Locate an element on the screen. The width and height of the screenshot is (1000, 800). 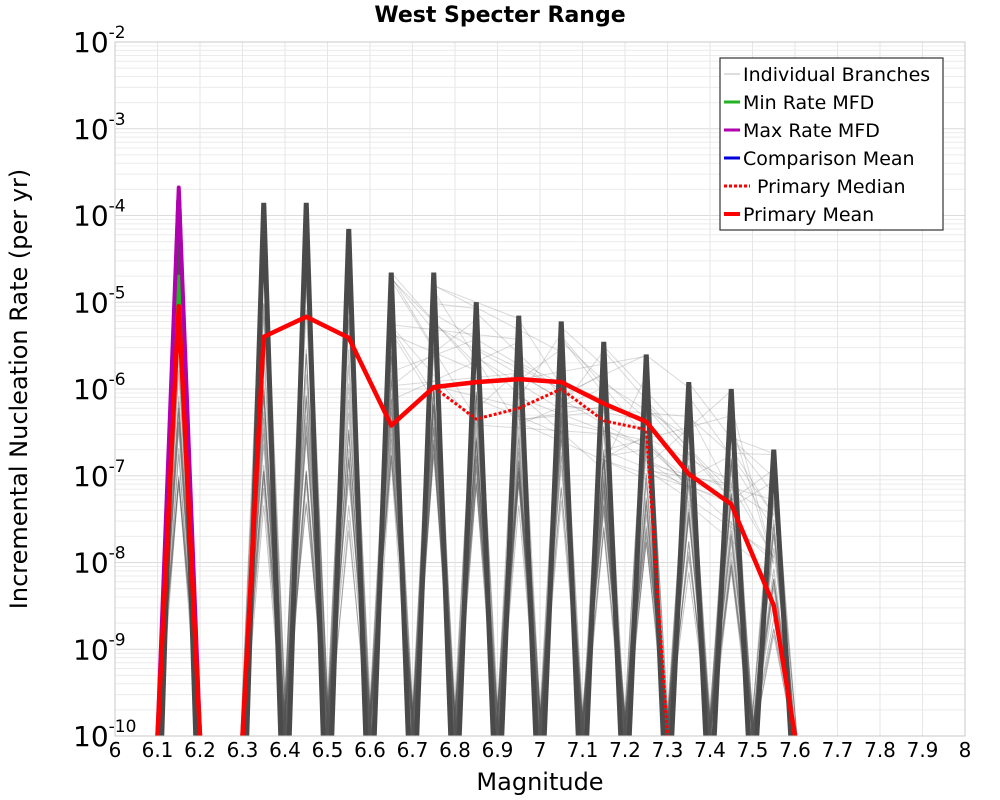
x-tick-label: 7.5 is located at coordinates (753, 750).